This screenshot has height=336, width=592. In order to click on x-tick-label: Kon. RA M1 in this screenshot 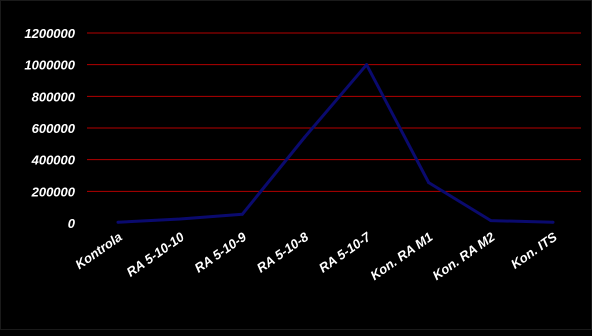, I will do `click(401, 256)`.